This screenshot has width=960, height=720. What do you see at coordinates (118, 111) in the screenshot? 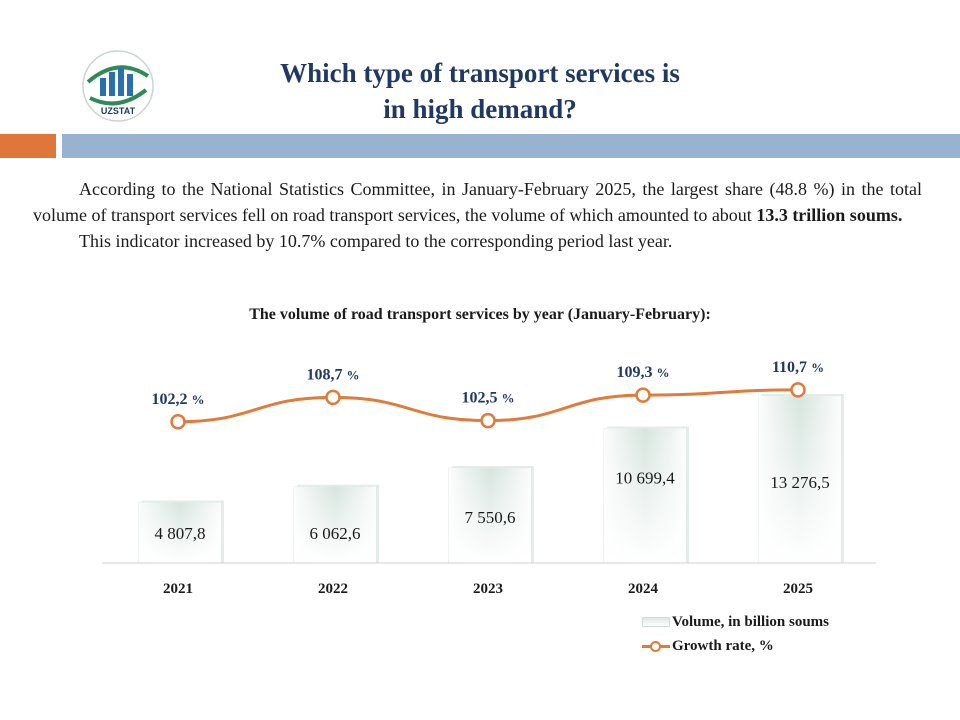
I see `logo-text: UZSTAT` at bounding box center [118, 111].